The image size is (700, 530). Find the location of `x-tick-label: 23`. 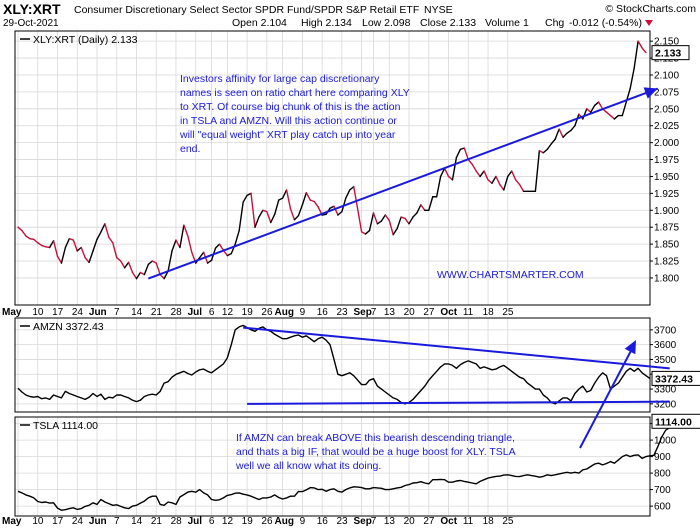

x-tick-label: 23 is located at coordinates (342, 312).